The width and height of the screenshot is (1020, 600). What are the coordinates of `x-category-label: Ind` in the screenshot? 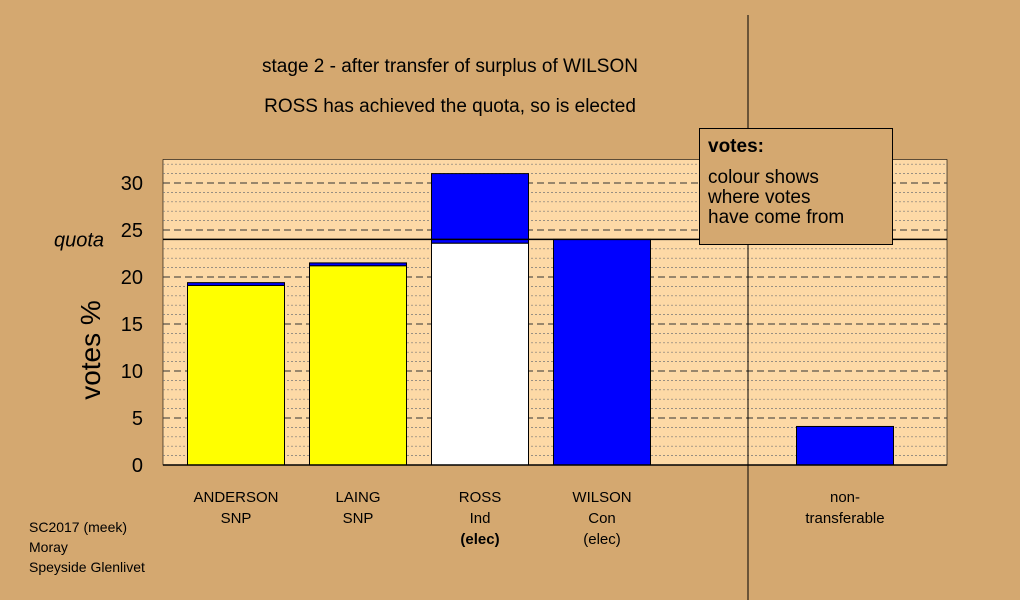 It's located at (480, 518).